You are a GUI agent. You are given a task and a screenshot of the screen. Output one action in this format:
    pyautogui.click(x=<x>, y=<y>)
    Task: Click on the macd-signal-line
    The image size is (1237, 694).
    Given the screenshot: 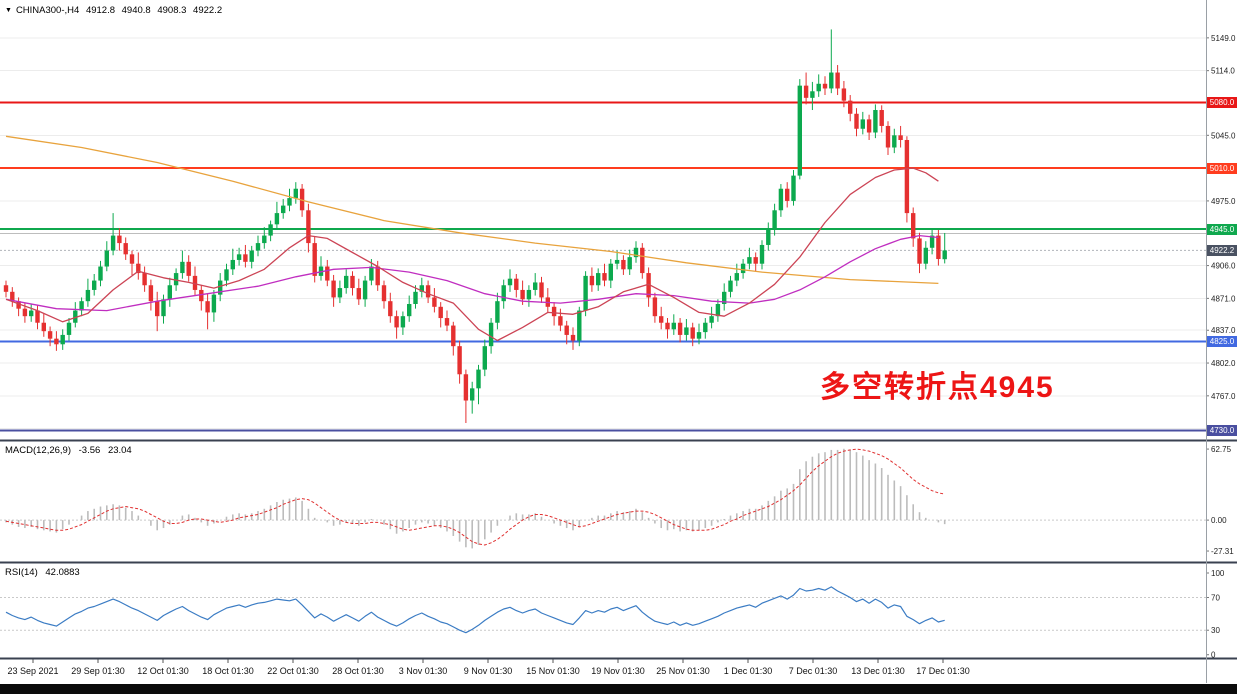 What is the action you would take?
    pyautogui.click(x=475, y=497)
    